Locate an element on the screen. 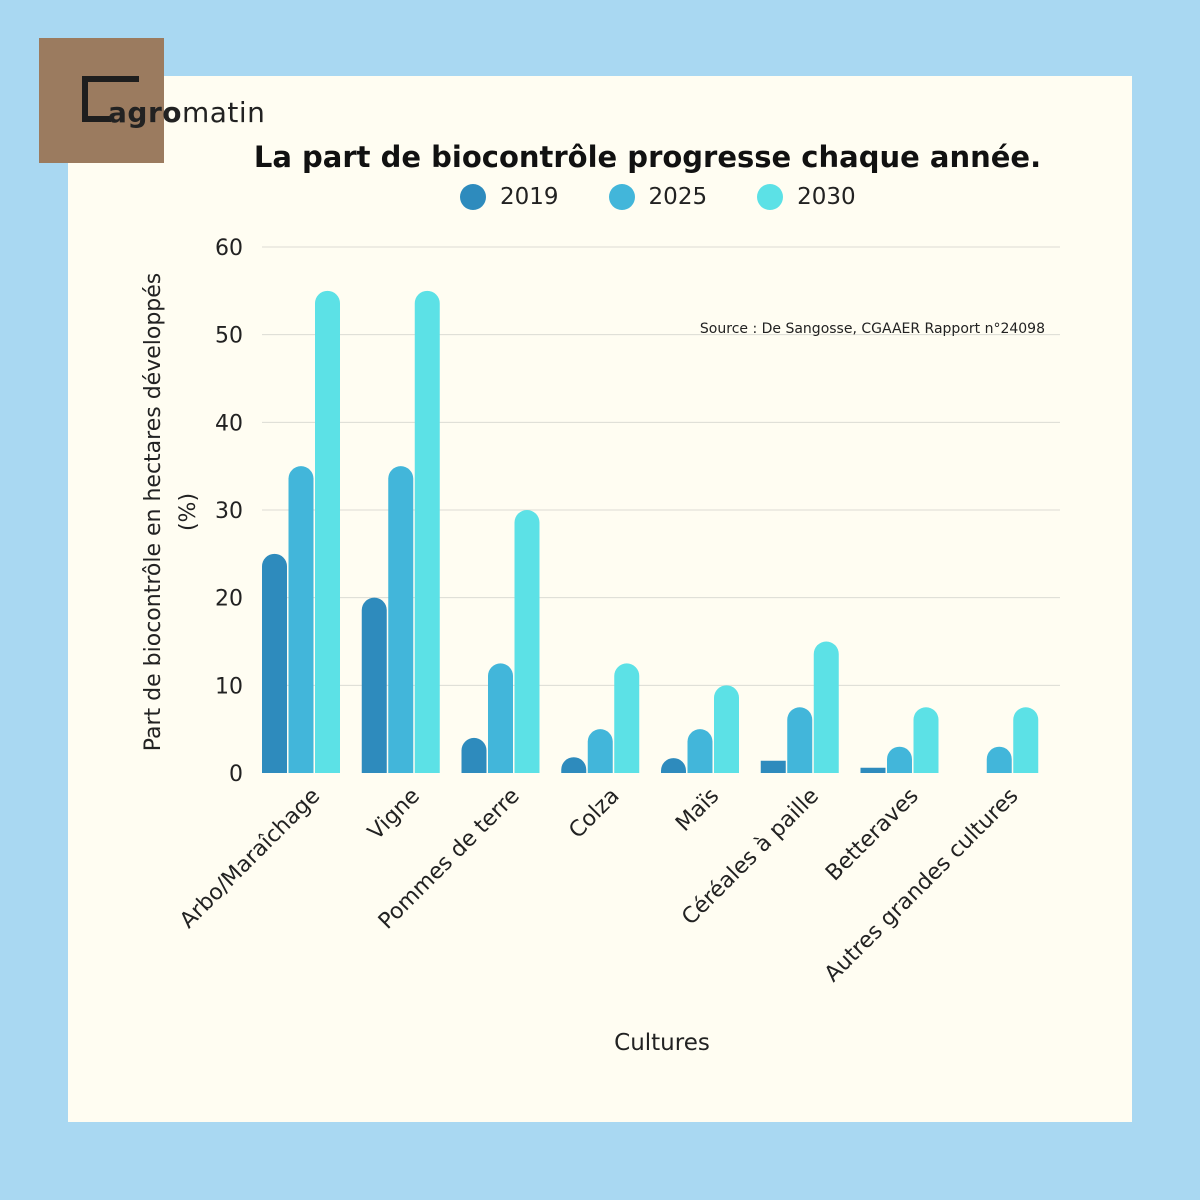  legend-item-2025: 2025 is located at coordinates (658, 197).